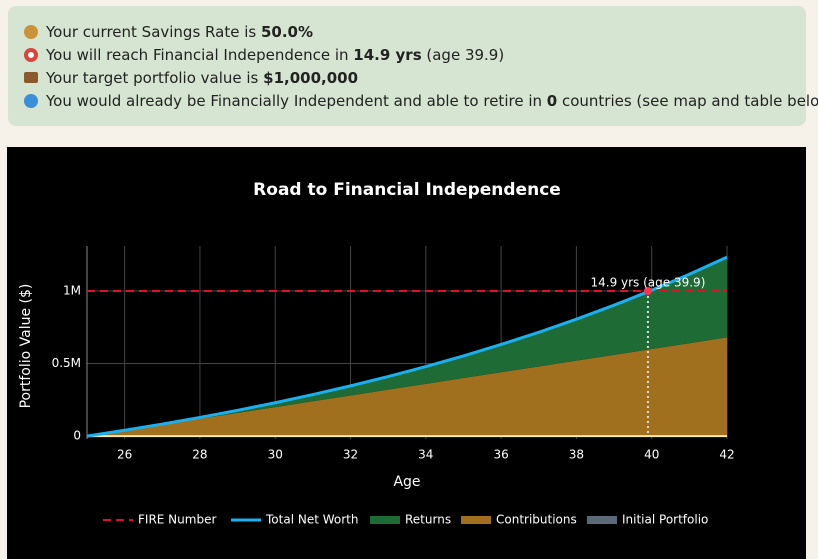 This screenshot has height=559, width=818. Describe the element at coordinates (31, 77) in the screenshot. I see `briefcase-icon` at that location.